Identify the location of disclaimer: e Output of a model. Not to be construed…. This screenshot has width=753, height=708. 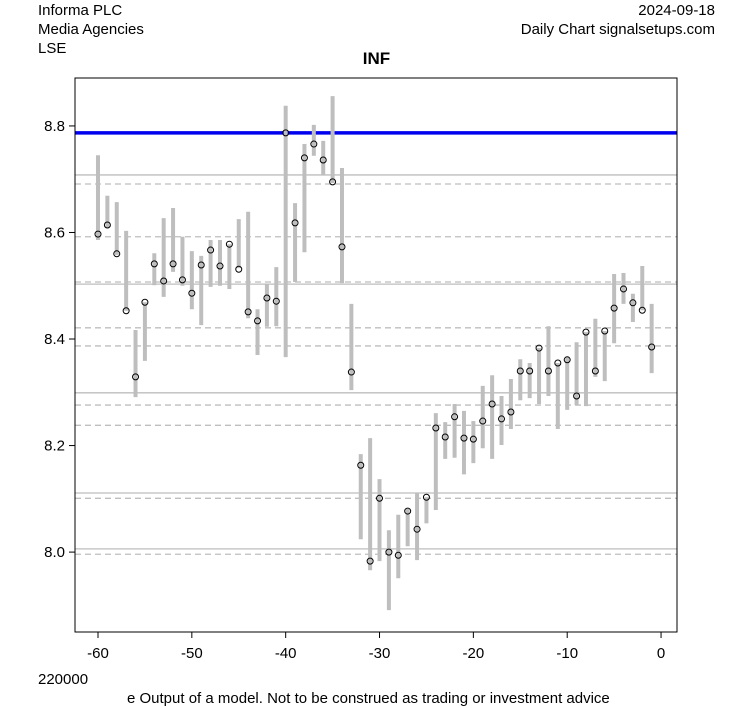
(368, 698).